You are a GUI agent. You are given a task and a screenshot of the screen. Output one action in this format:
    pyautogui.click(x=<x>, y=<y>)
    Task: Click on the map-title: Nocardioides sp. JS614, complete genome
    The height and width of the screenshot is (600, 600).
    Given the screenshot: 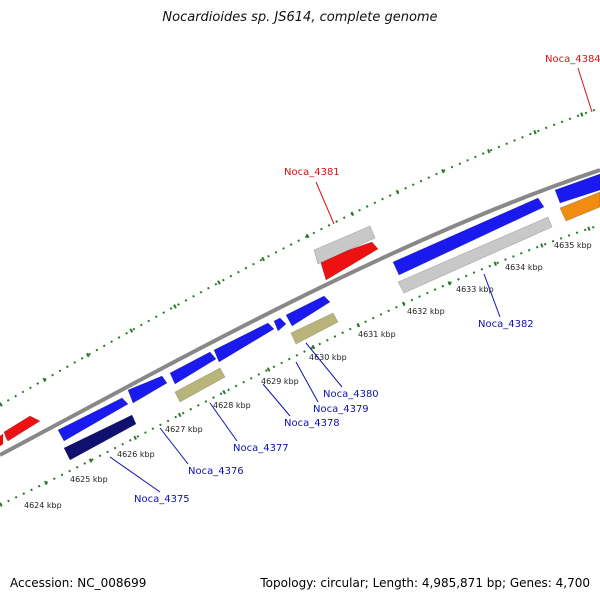 What is the action you would take?
    pyautogui.click(x=300, y=17)
    